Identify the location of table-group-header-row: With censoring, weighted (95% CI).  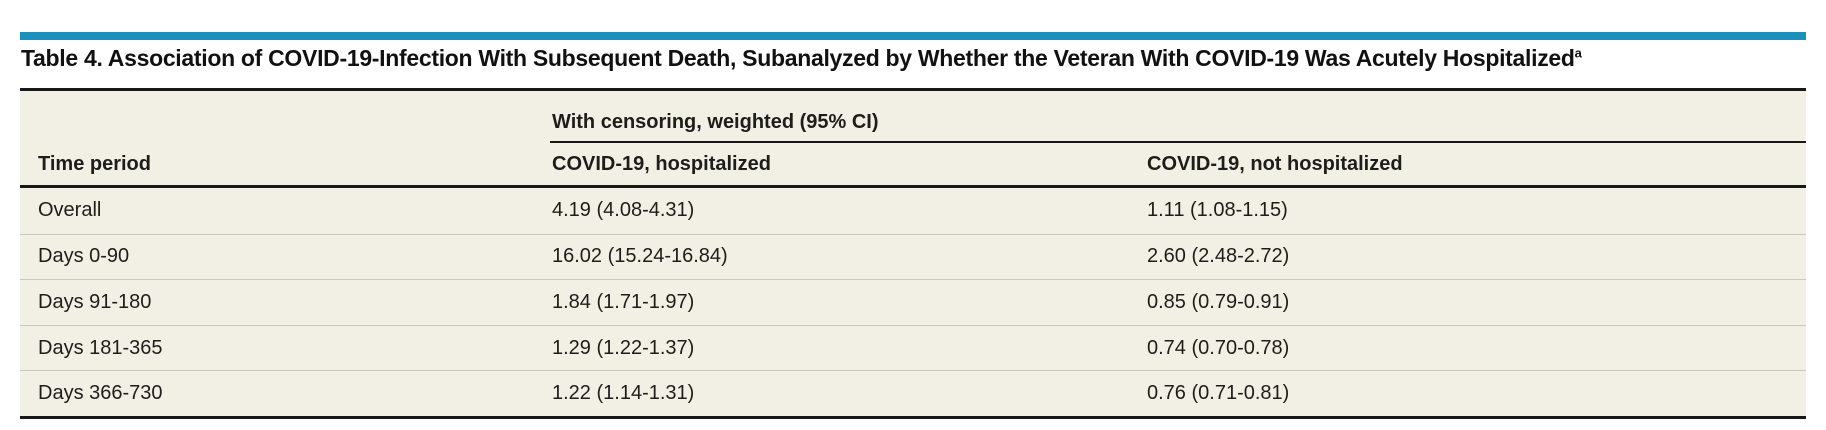
(913, 117).